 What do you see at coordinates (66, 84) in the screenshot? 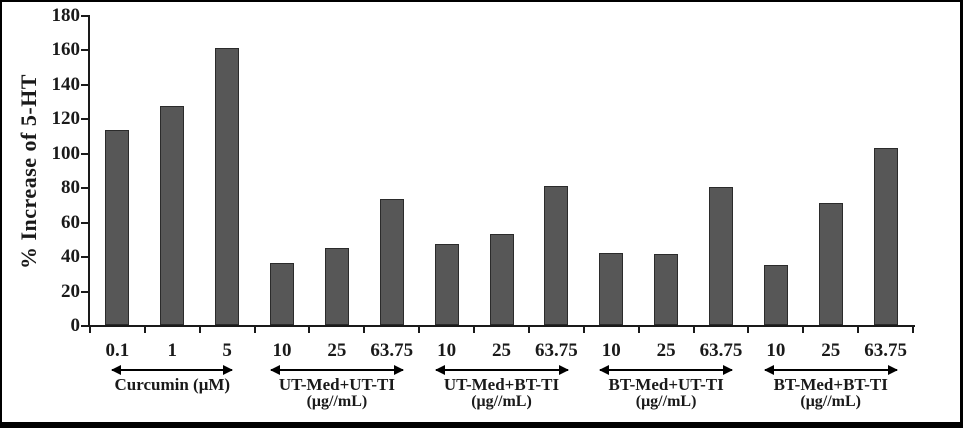
I see `y-tick-label: 140` at bounding box center [66, 84].